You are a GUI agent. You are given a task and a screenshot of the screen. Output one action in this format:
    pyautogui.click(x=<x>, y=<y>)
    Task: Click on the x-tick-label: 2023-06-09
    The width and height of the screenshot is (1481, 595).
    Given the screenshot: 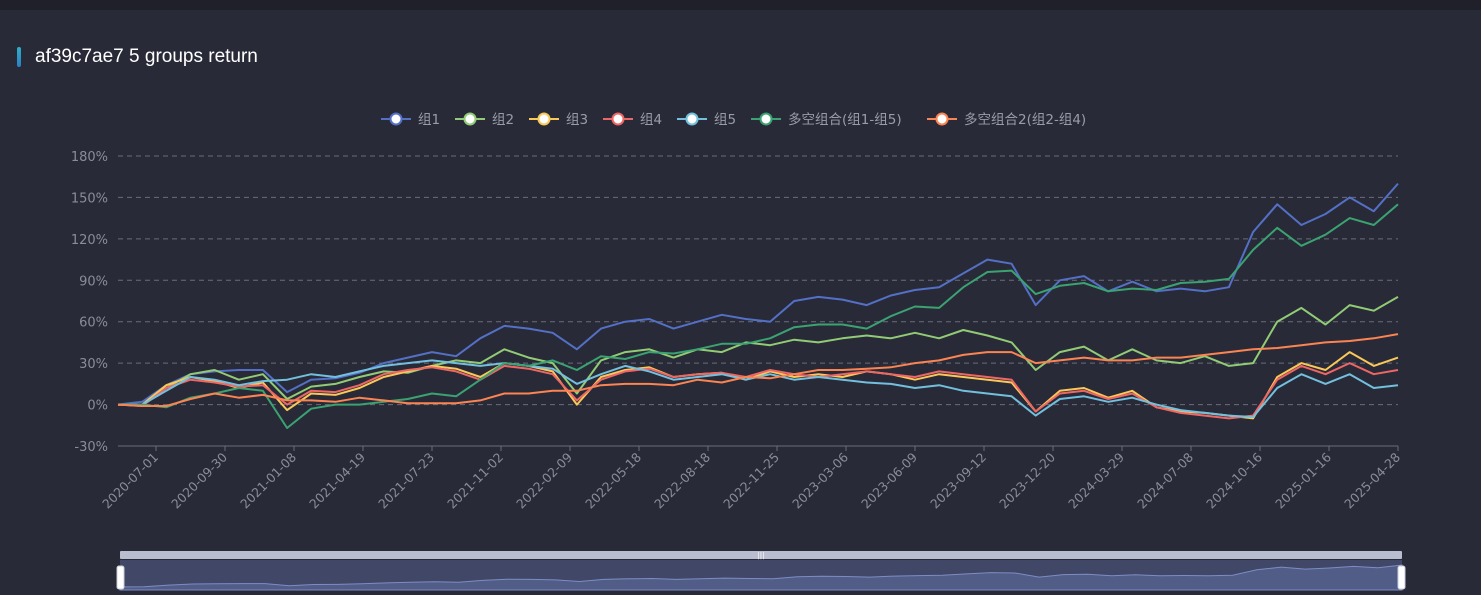 What is the action you would take?
    pyautogui.click(x=889, y=480)
    